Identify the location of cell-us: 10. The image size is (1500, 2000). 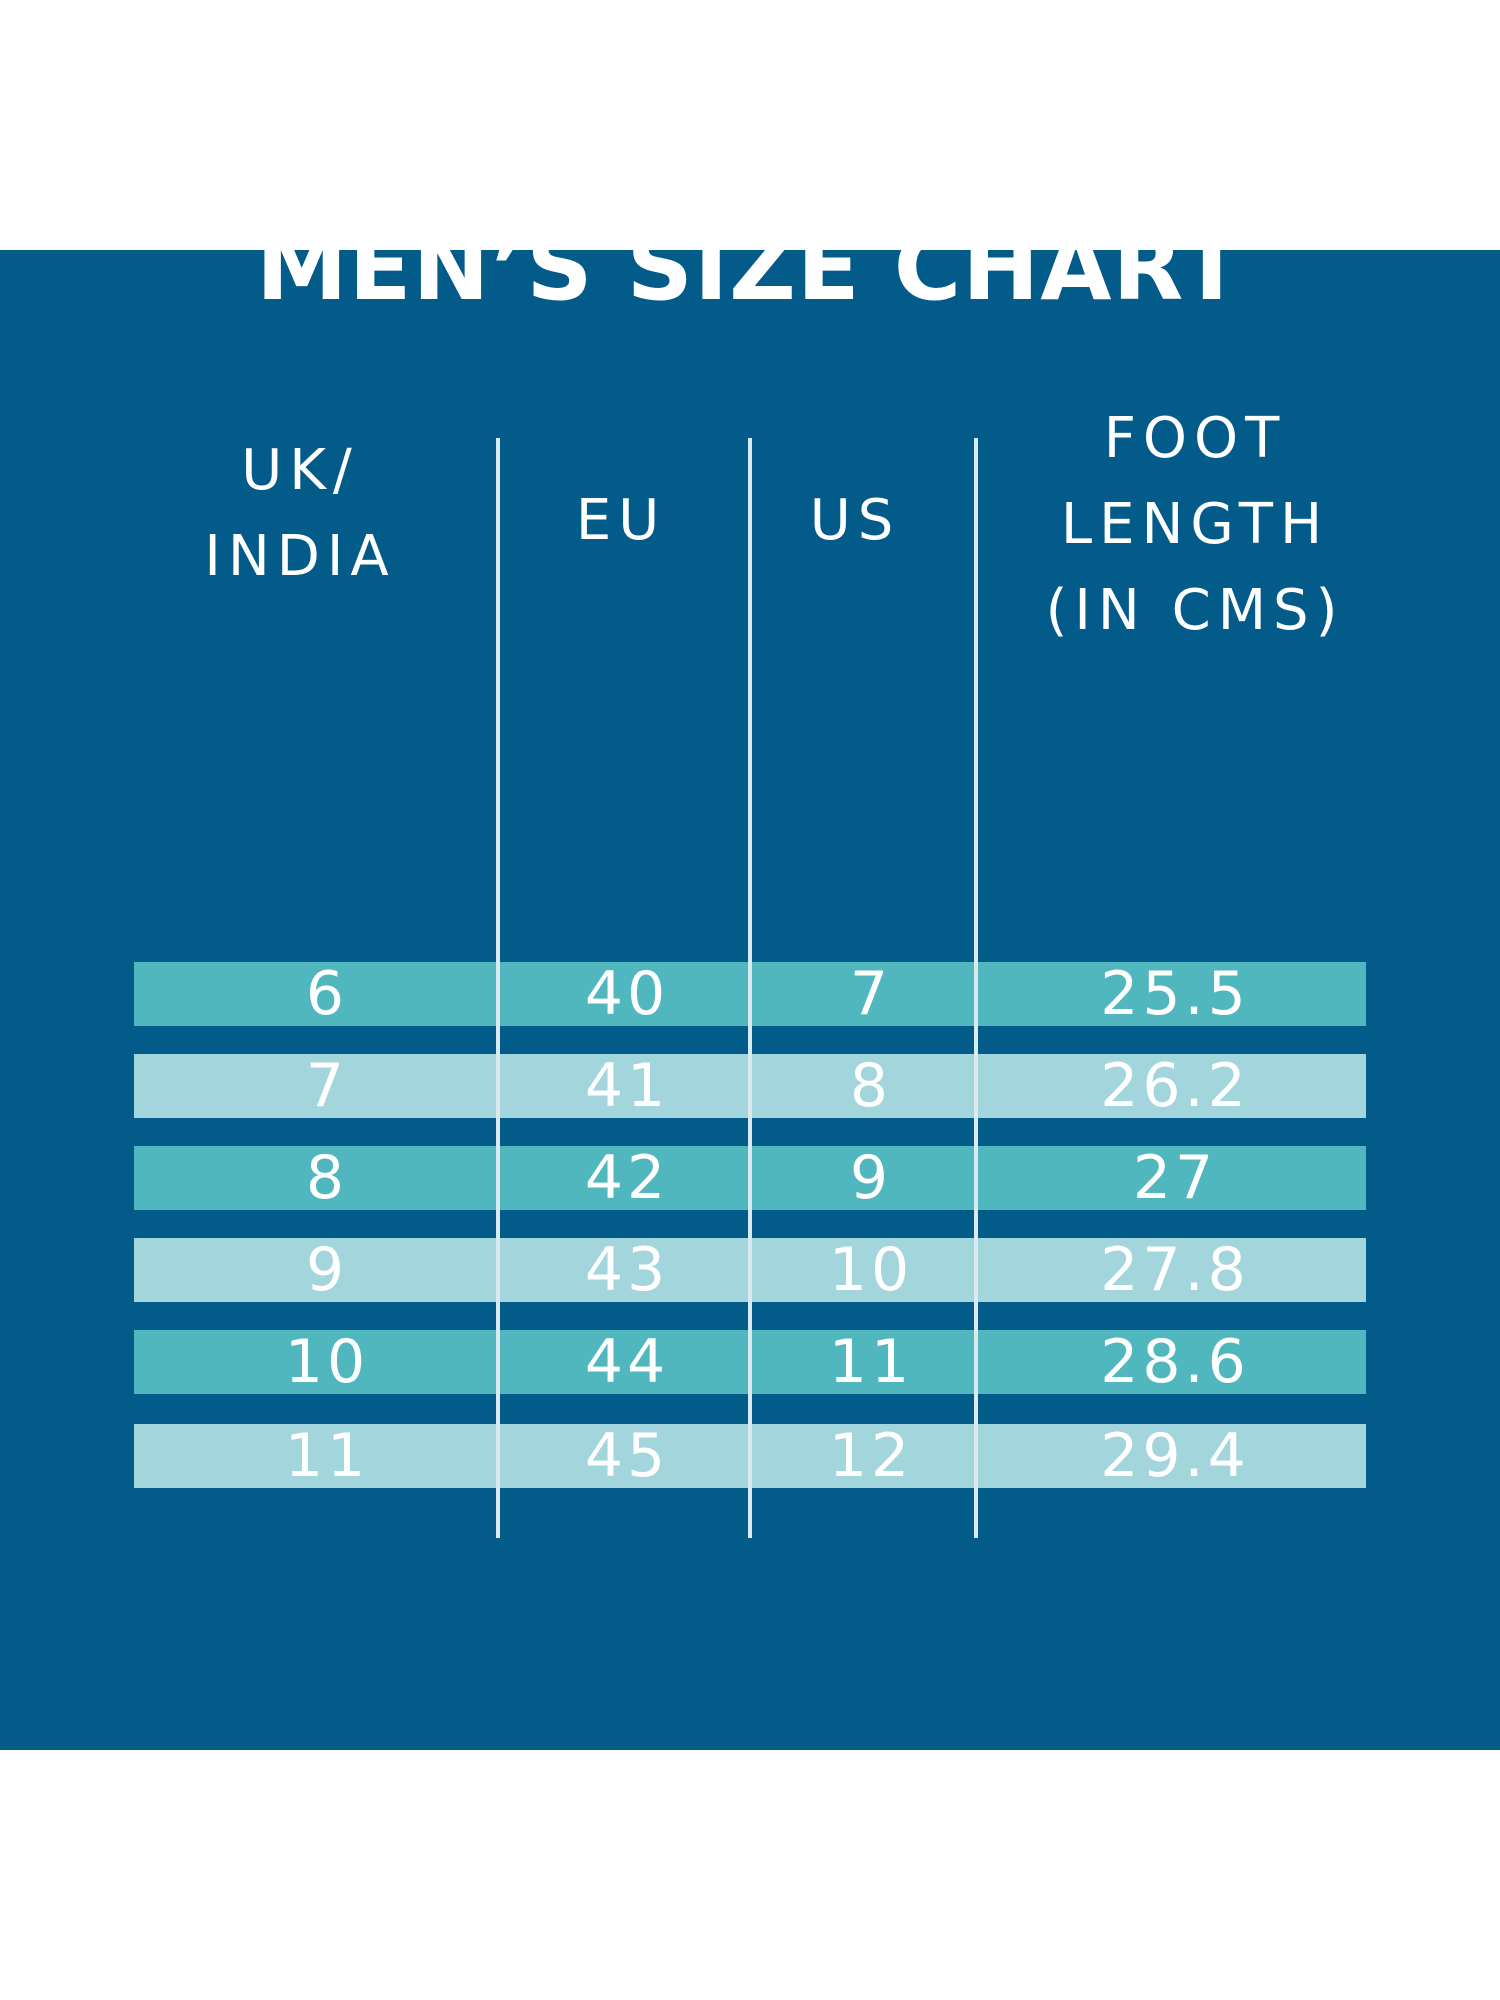
(871, 1270).